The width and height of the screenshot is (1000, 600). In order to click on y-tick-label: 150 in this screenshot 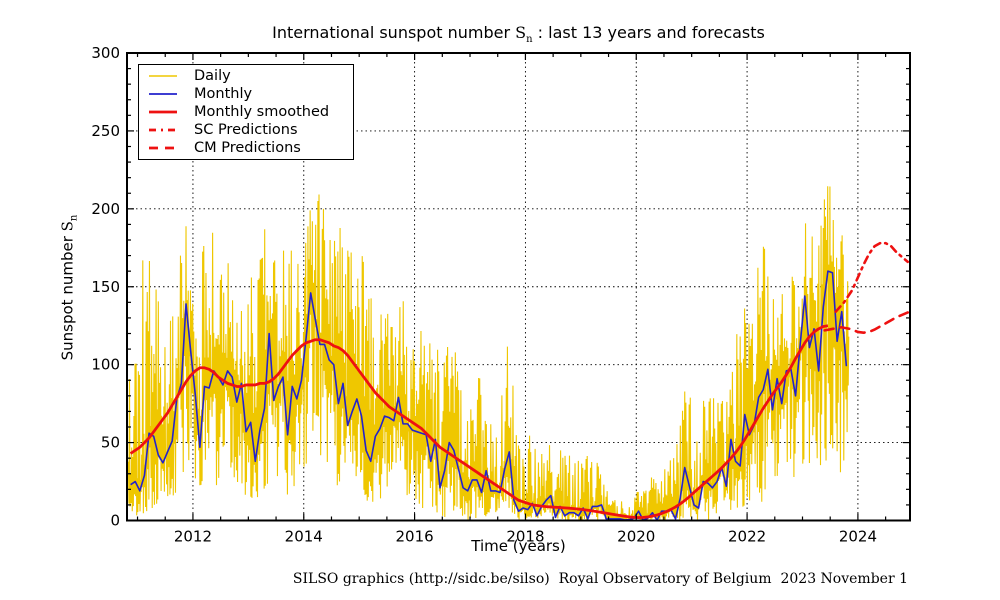, I will do `click(105, 287)`.